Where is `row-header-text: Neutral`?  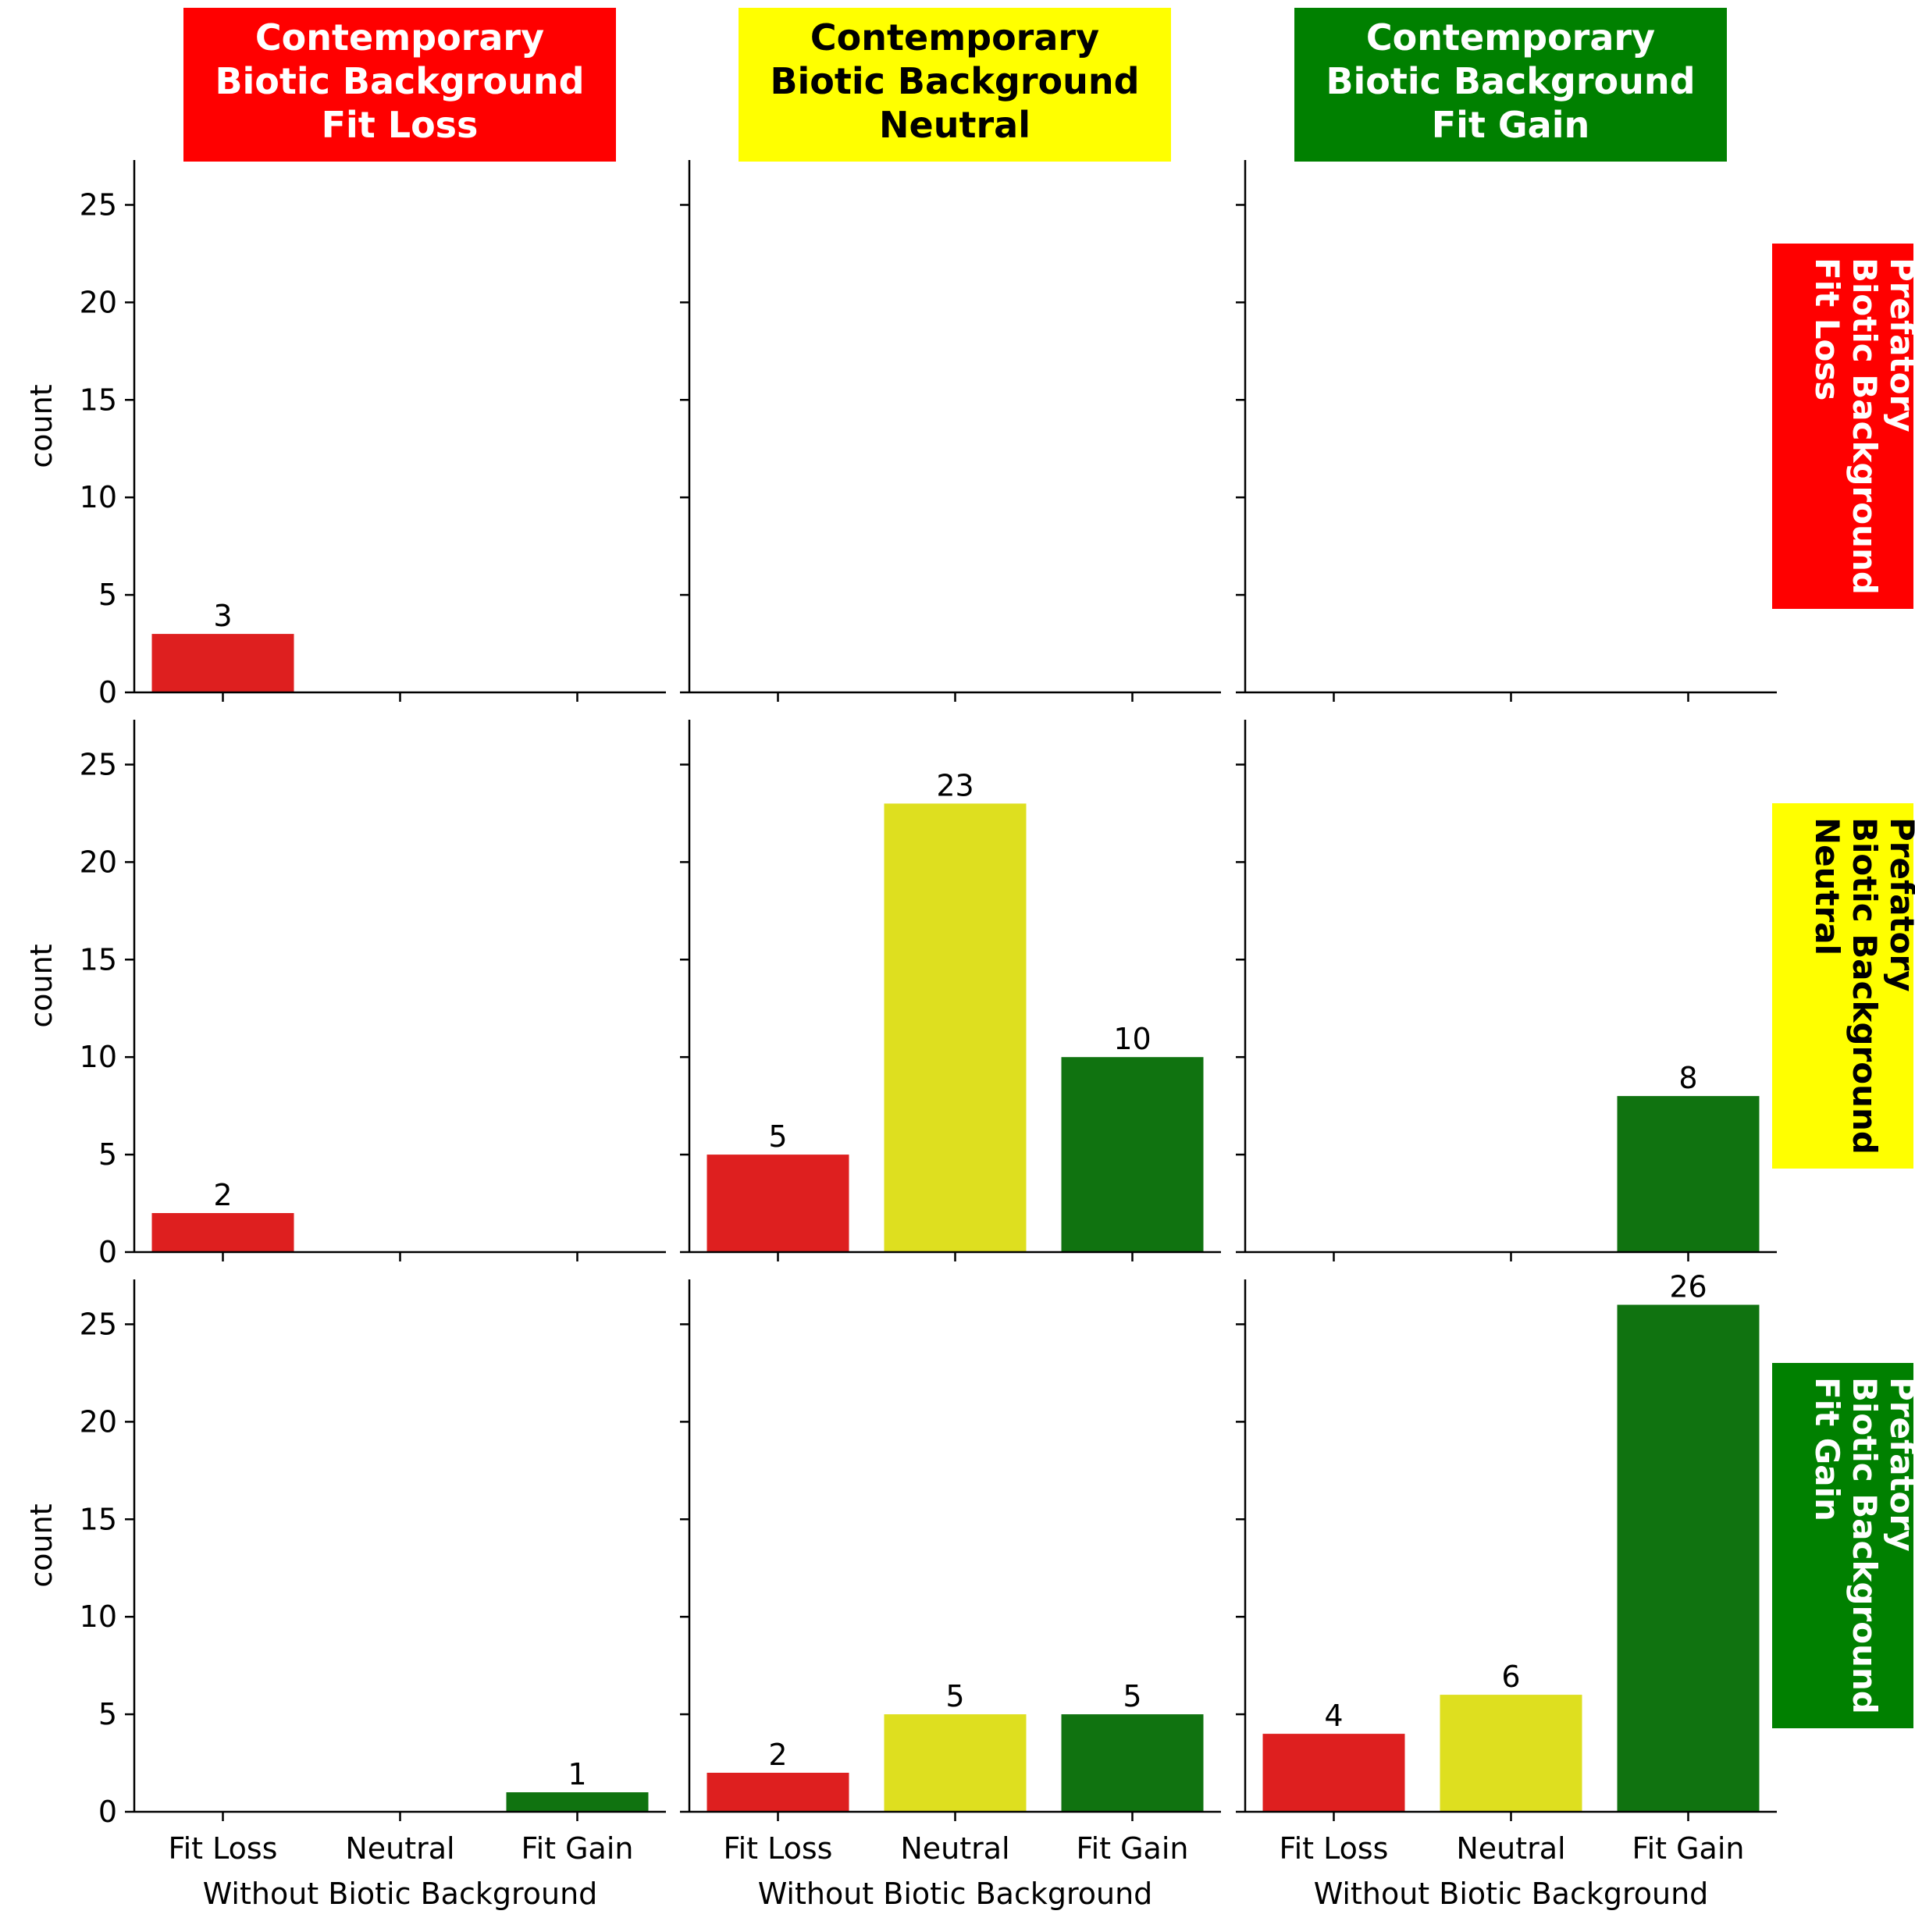
row-header-text: Neutral is located at coordinates (1827, 886).